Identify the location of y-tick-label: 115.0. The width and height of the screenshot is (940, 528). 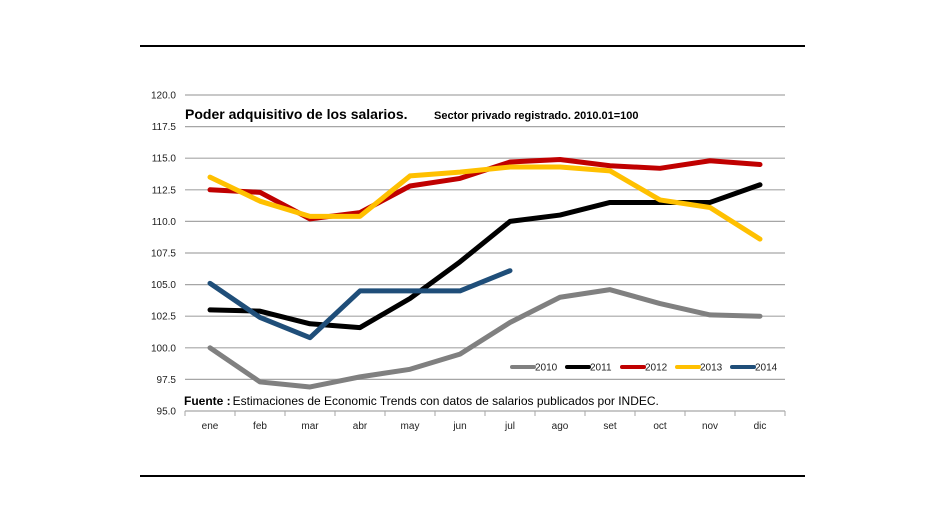
(164, 159).